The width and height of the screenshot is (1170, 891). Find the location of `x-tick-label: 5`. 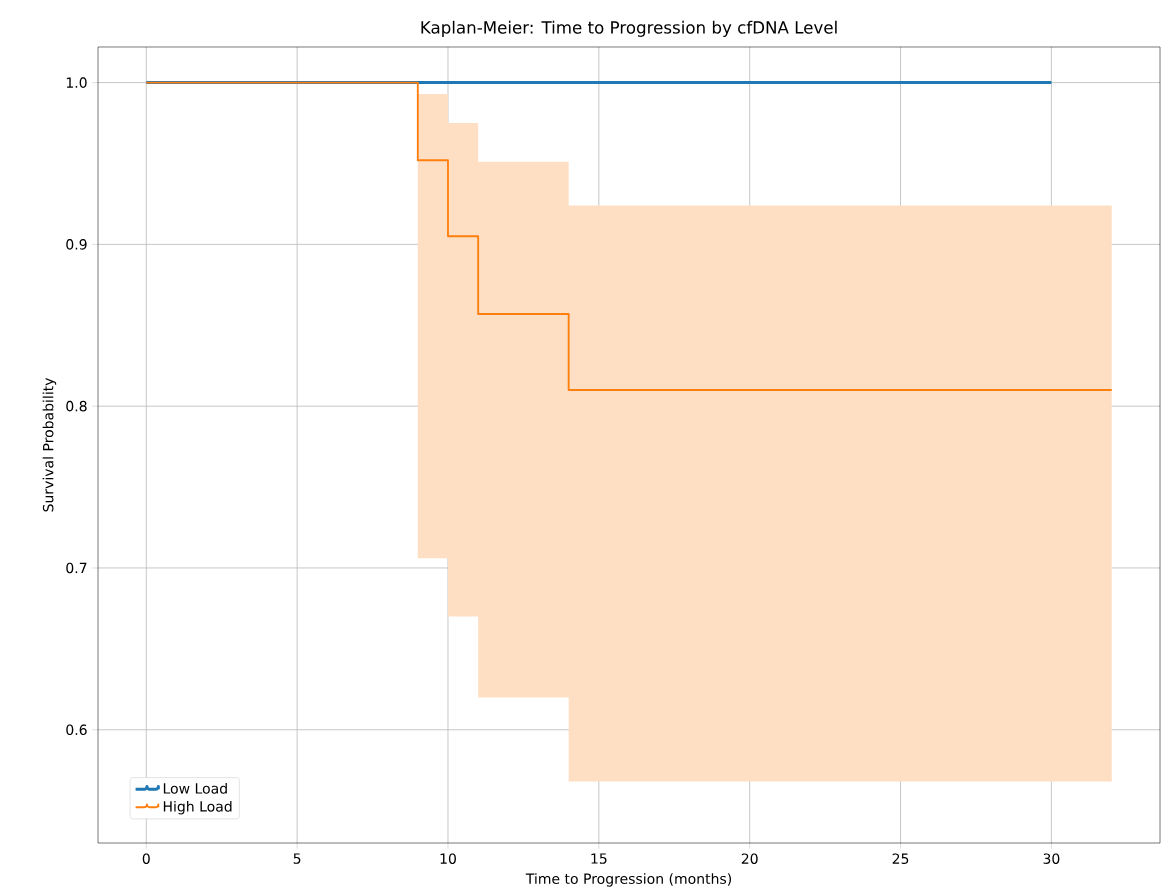

x-tick-label: 5 is located at coordinates (297, 858).